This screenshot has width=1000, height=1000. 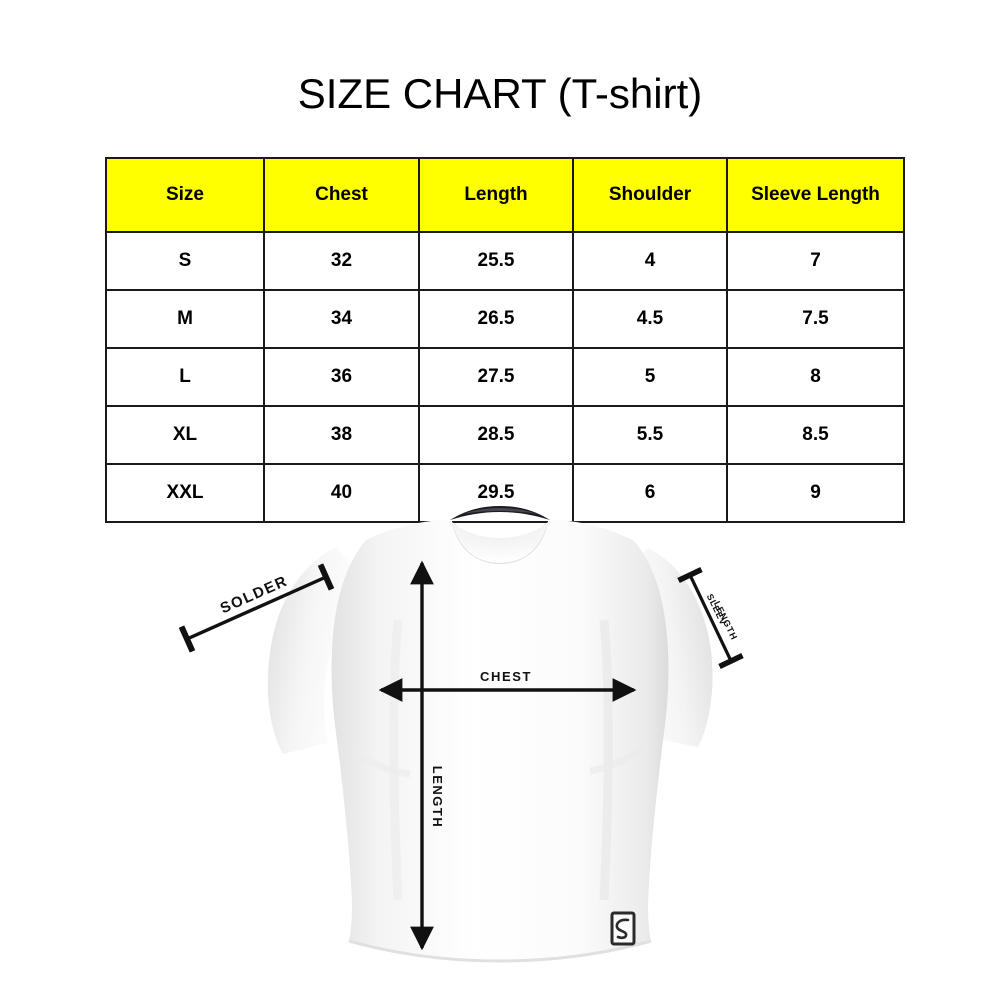 I want to click on length-label: LENGTH, so click(x=437, y=797).